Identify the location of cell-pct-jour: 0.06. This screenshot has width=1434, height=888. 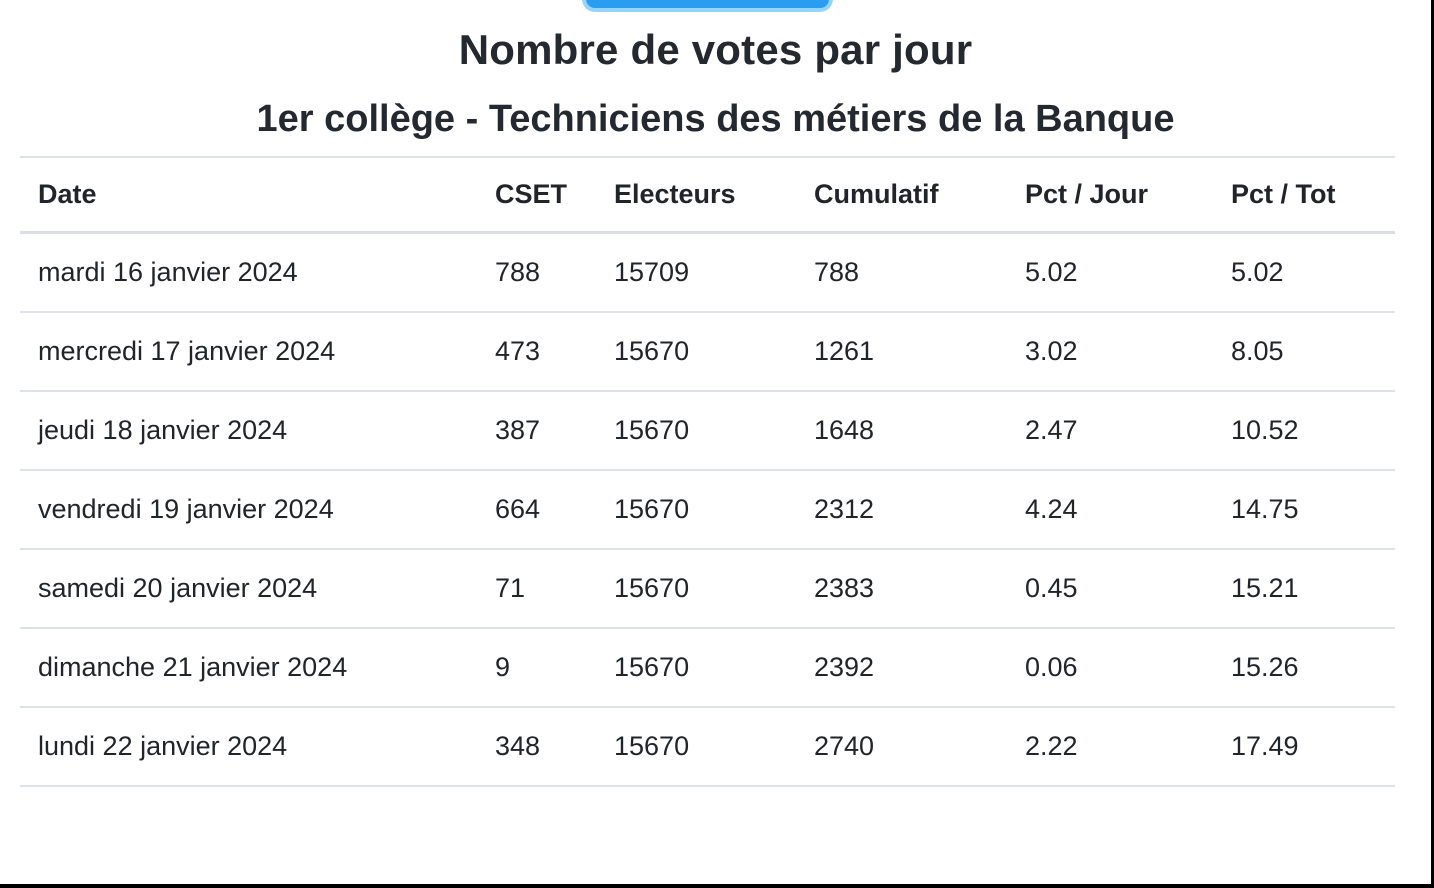
(1110, 667).